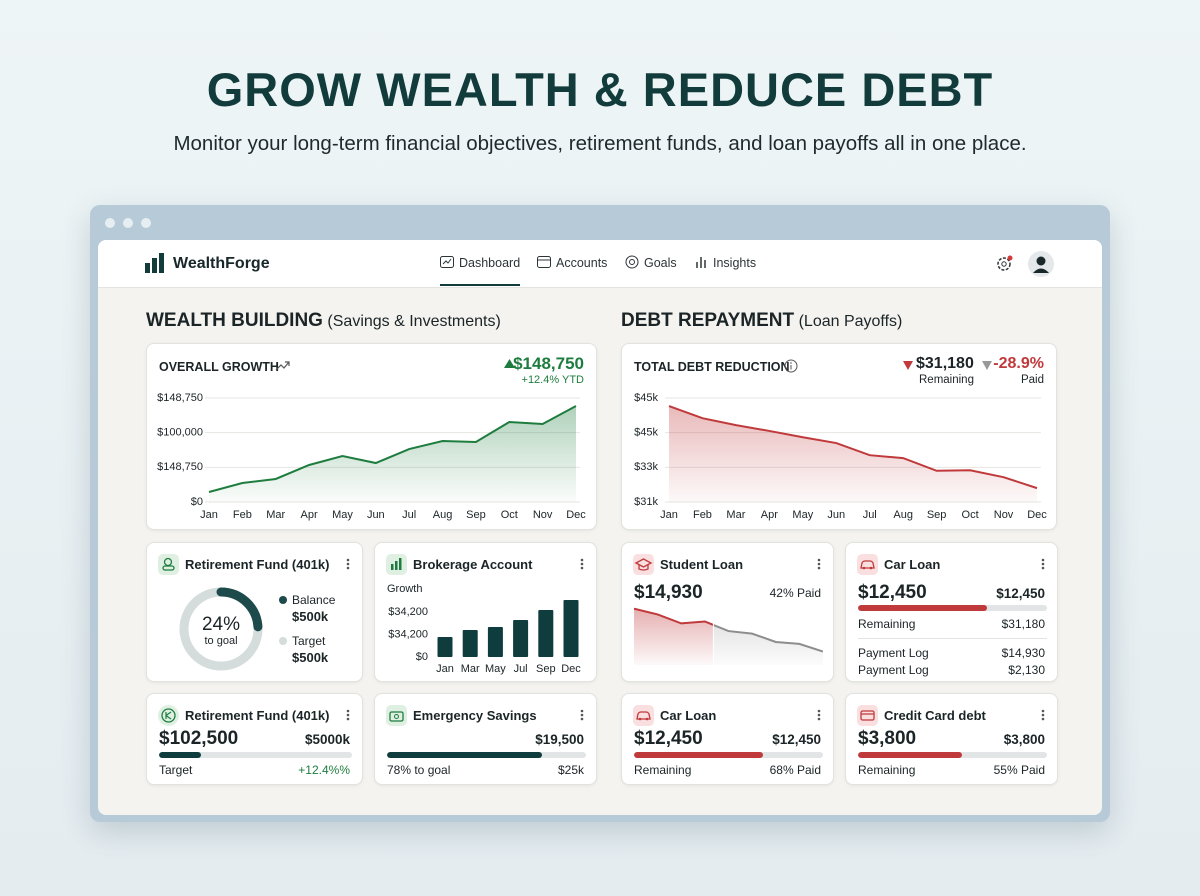 The image size is (1200, 896). What do you see at coordinates (219, 367) in the screenshot?
I see `card-title: OVERALL GROWTH` at bounding box center [219, 367].